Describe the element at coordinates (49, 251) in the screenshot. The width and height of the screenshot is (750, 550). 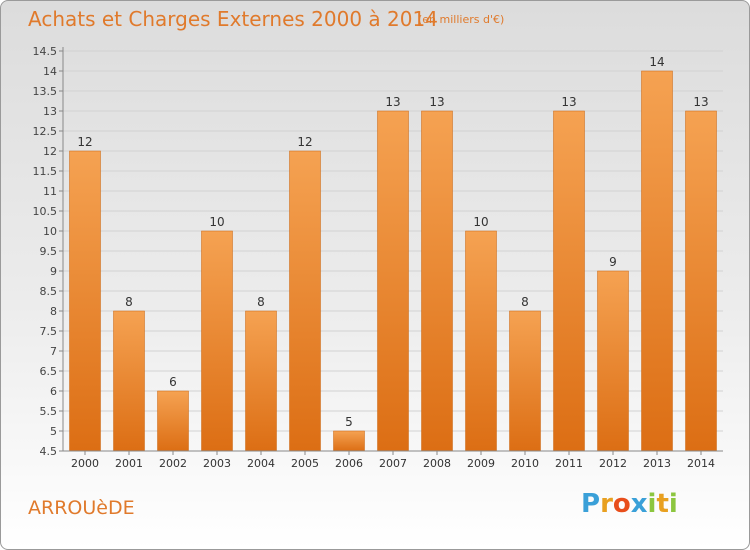
I see `y-tick-label: 9.5` at that location.